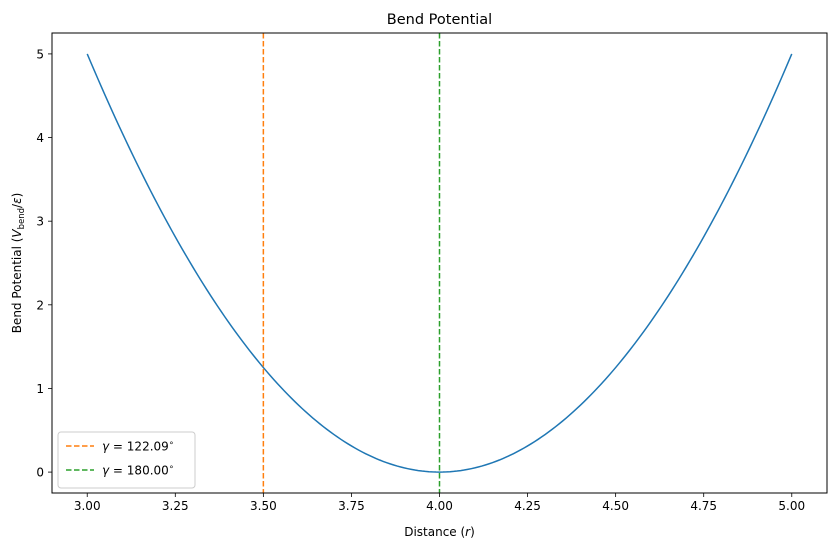 This screenshot has height=549, width=836. I want to click on chart-title: Bend Potential, so click(439, 20).